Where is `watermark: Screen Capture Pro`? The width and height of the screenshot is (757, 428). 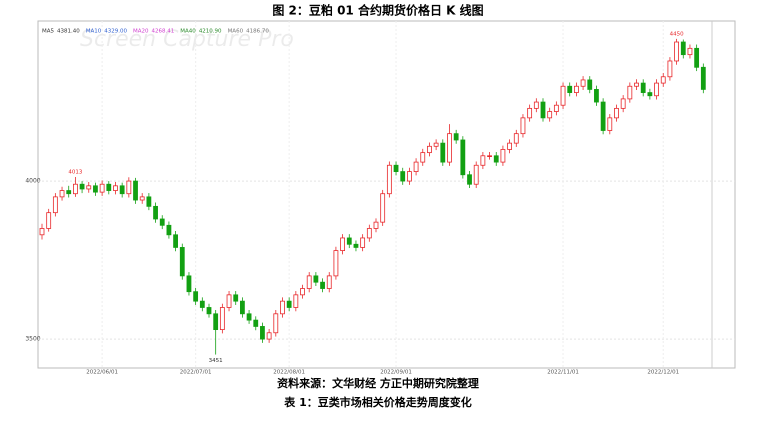
watermark: Screen Capture Pro is located at coordinates (187, 39).